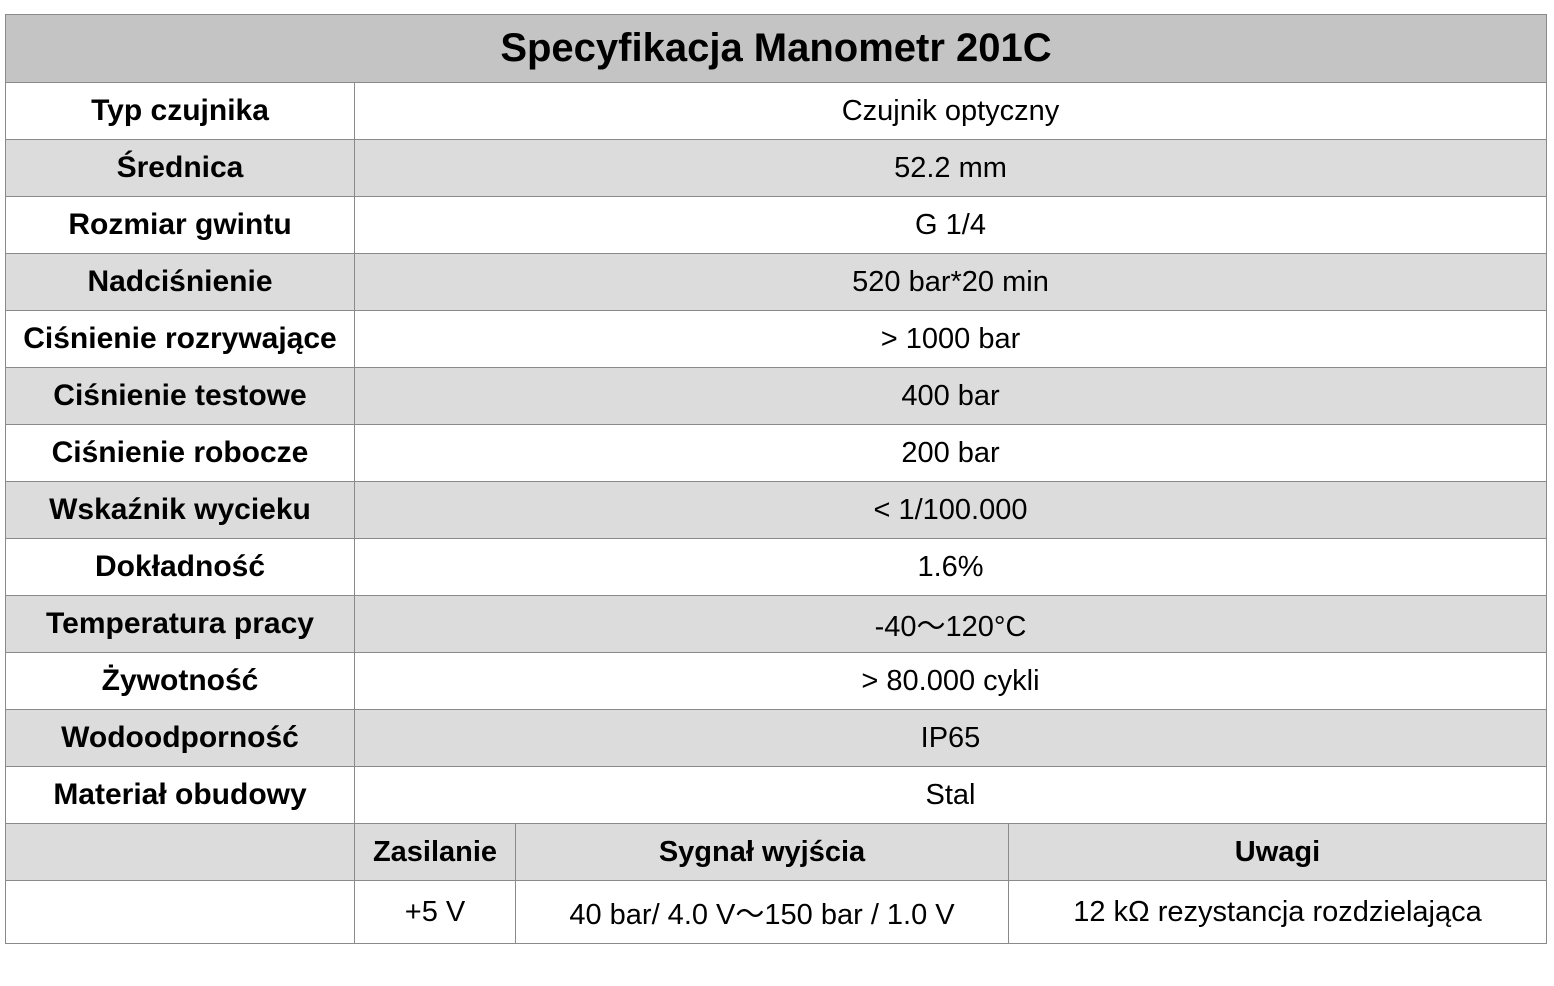  Describe the element at coordinates (950, 339) in the screenshot. I see `spec-value: > 1000 bar` at that location.